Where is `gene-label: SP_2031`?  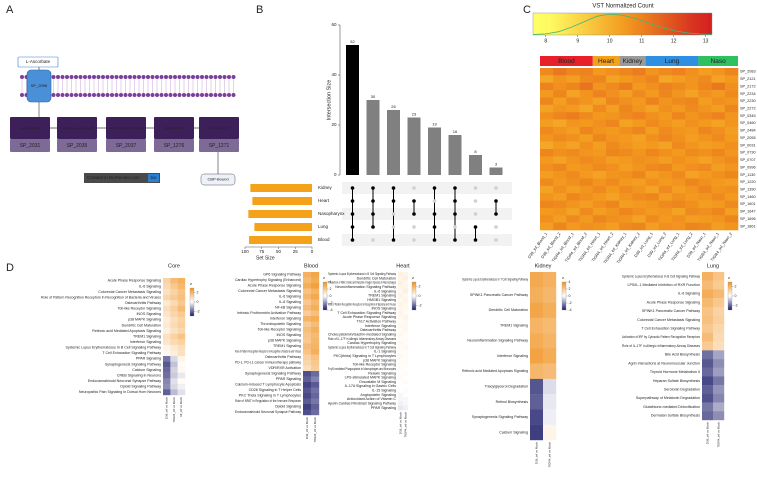 gene-label: SP_2031 is located at coordinates (30, 146).